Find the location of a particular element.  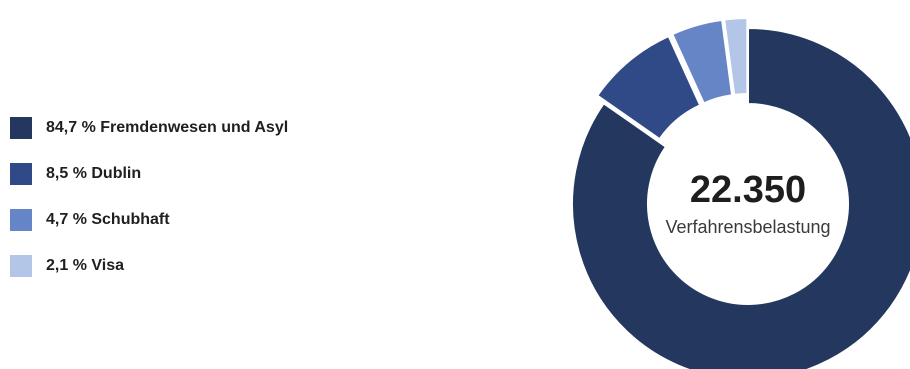

slice-dublin is located at coordinates (648, 87).